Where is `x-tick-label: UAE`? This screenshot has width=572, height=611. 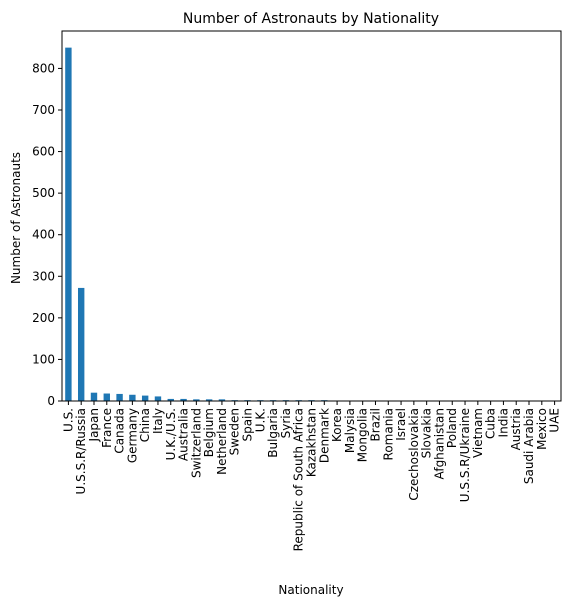 x-tick-label: UAE is located at coordinates (555, 420).